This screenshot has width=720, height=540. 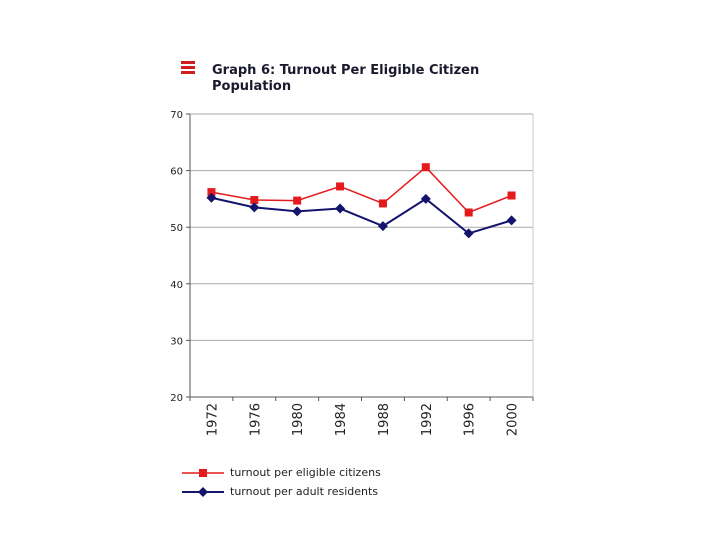 What do you see at coordinates (176, 172) in the screenshot?
I see `y-tick-label: 60` at bounding box center [176, 172].